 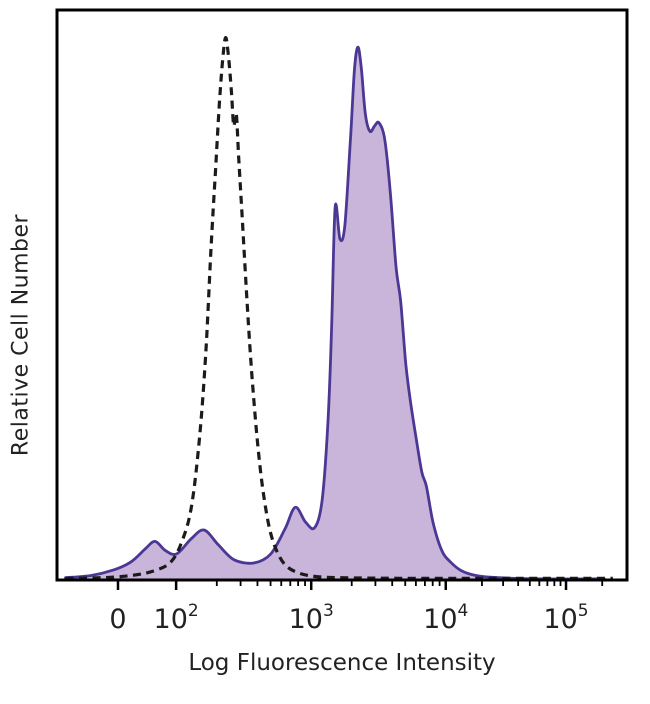 I want to click on x-axis-label: Log Fluorescence Intensity, so click(x=342, y=663).